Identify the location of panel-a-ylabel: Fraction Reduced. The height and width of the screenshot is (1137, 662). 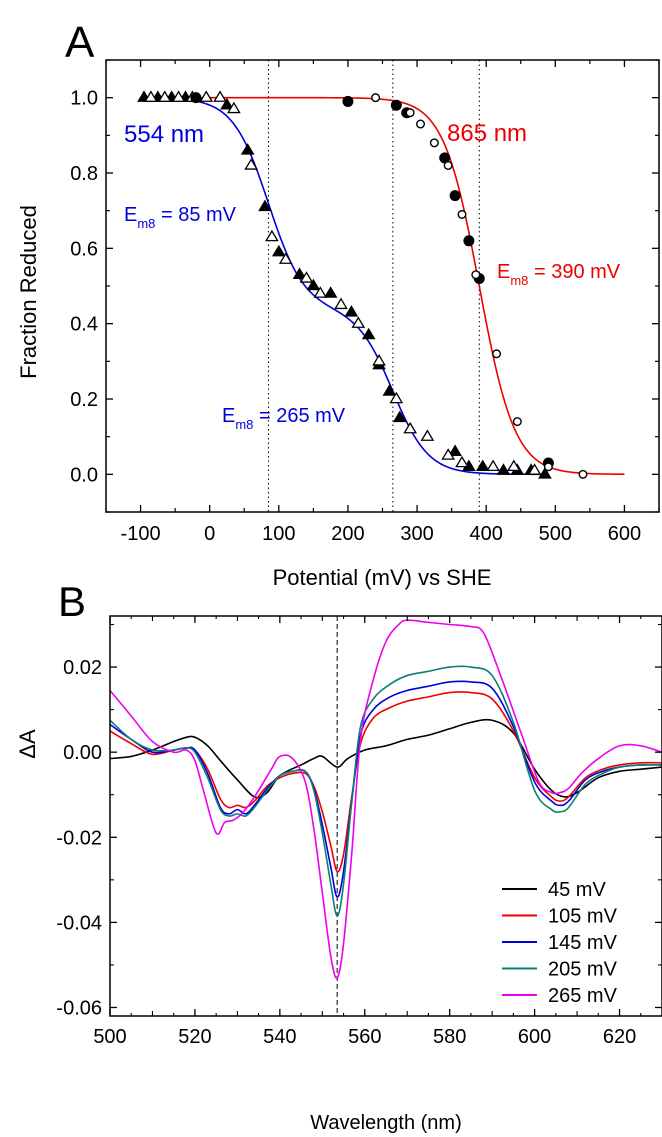
(28, 292).